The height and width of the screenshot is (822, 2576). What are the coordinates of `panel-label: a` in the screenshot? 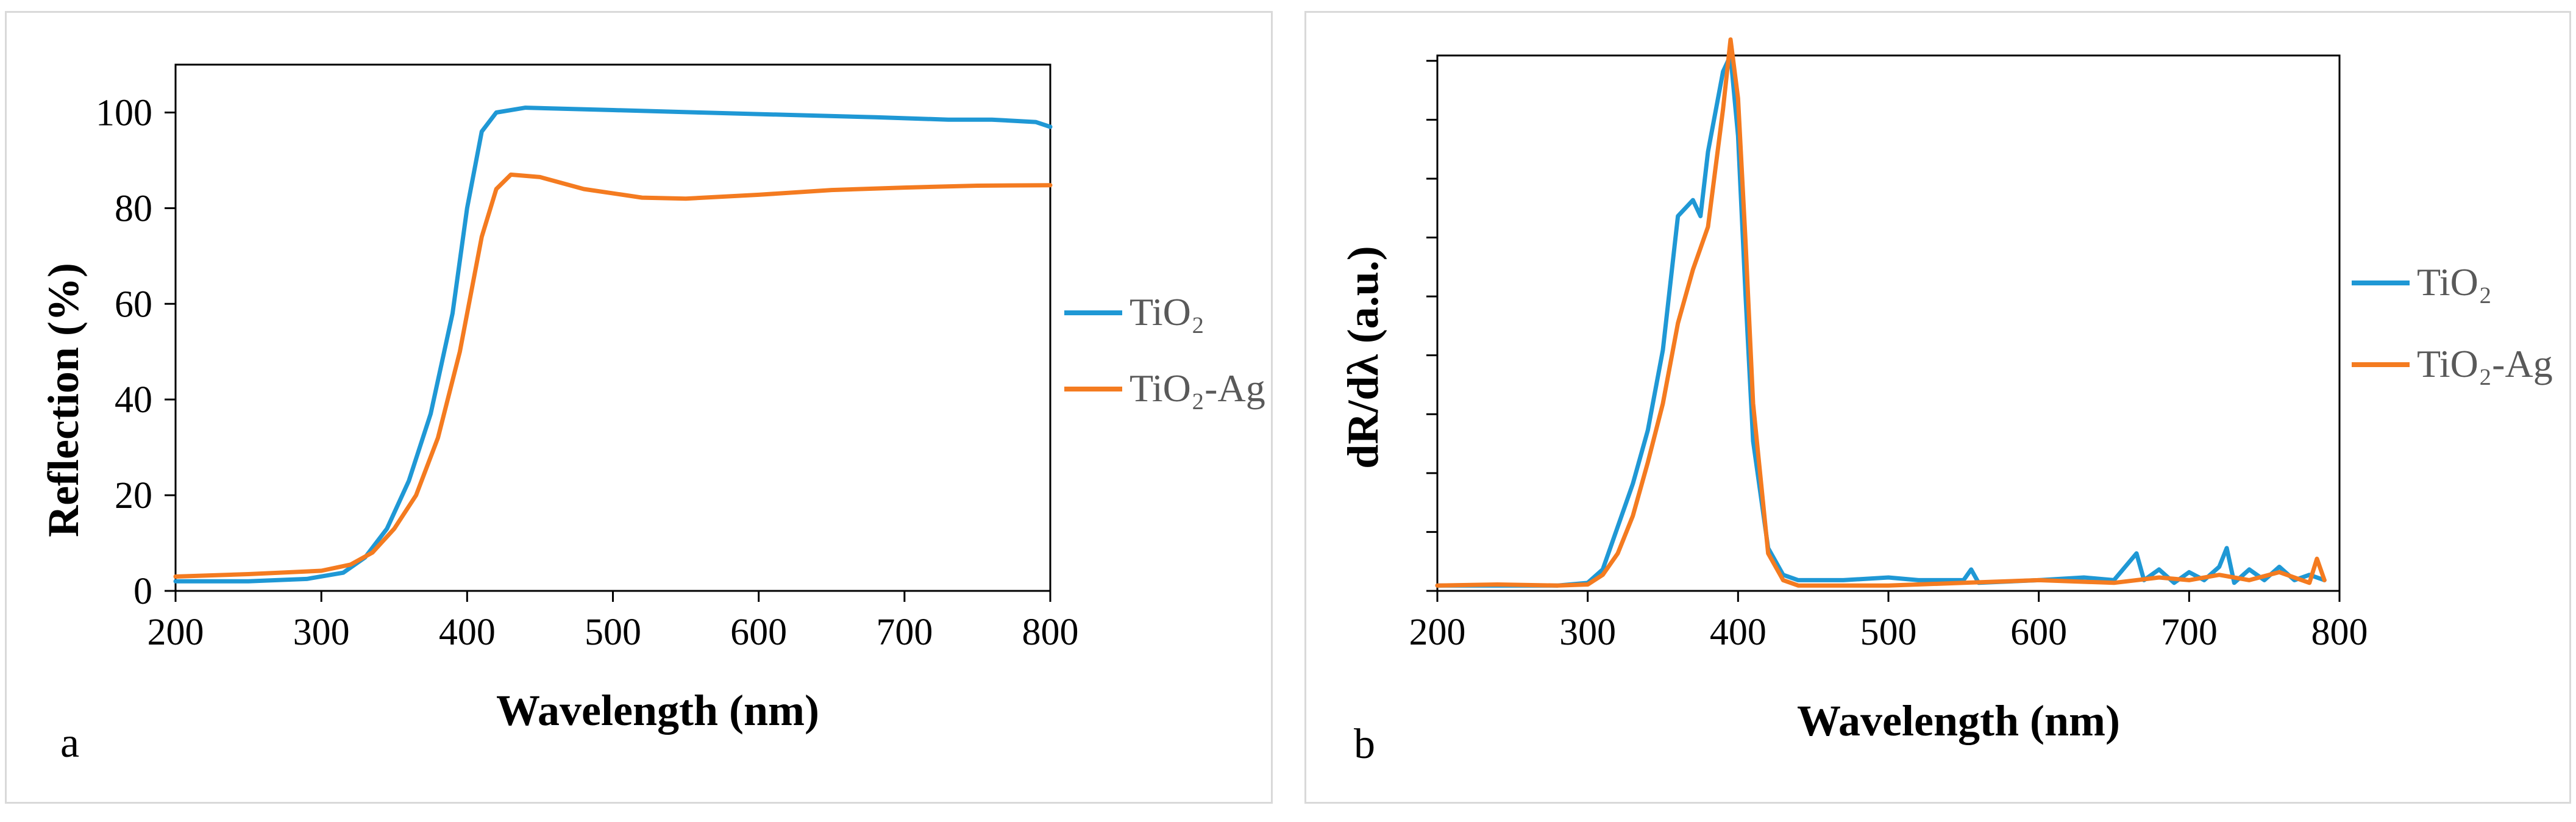 It's located at (69, 743).